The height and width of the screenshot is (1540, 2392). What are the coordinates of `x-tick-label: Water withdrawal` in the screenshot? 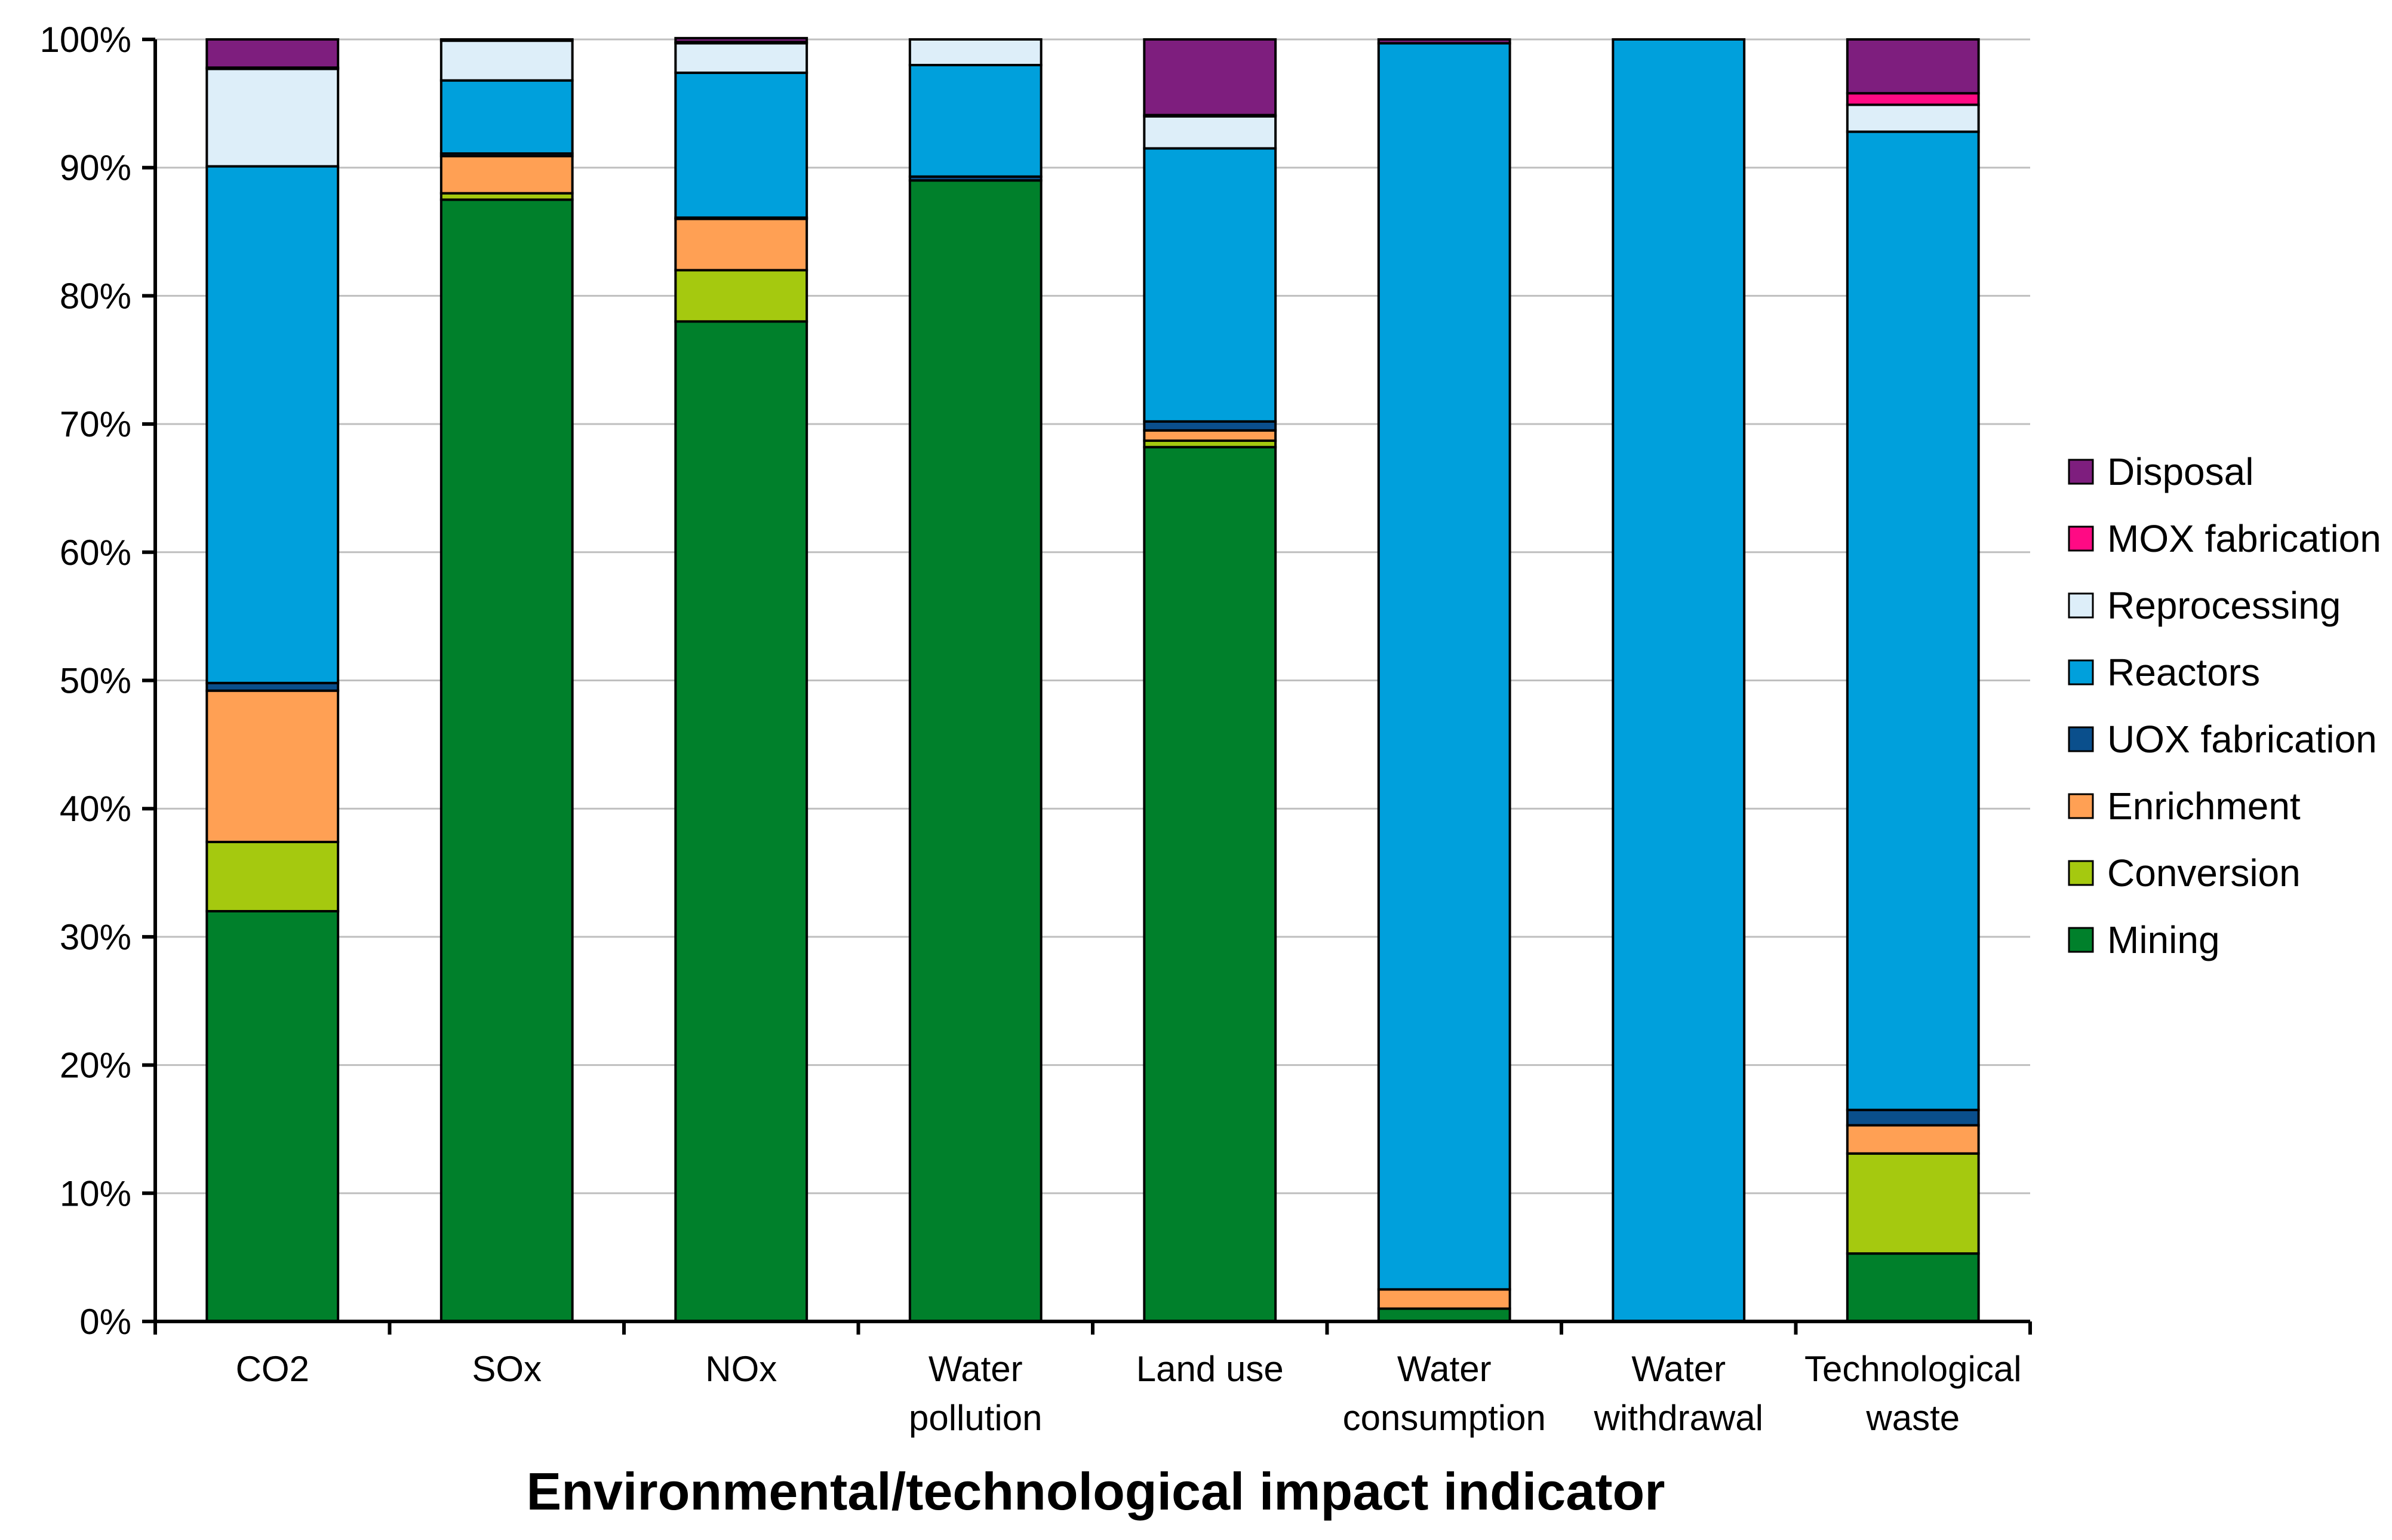 It's located at (1678, 1393).